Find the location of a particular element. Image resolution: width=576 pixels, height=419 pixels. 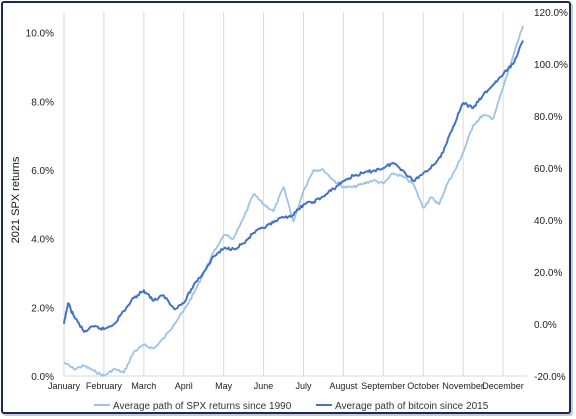

x-tick-label: March is located at coordinates (143, 386).